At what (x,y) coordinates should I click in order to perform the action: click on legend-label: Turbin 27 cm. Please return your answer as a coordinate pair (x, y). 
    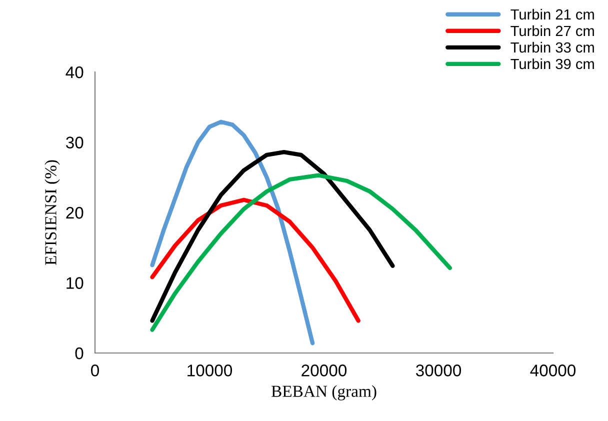
    Looking at the image, I should click on (552, 30).